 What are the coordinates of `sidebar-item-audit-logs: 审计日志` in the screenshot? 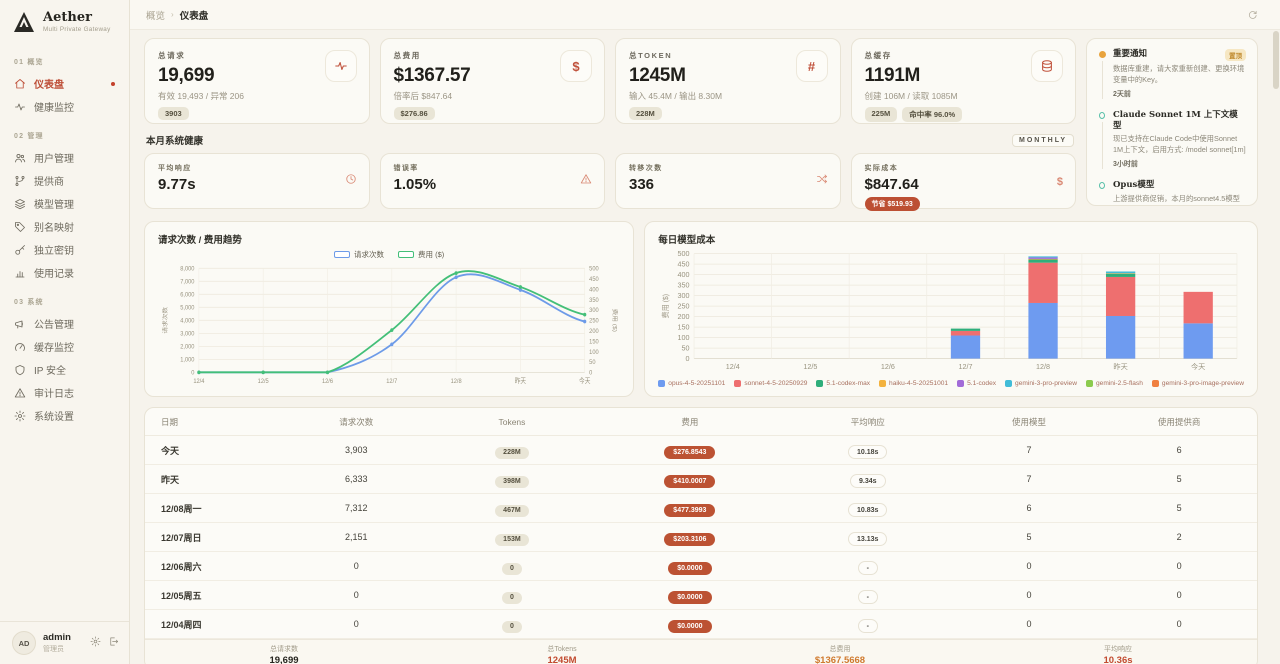 It's located at (65, 392).